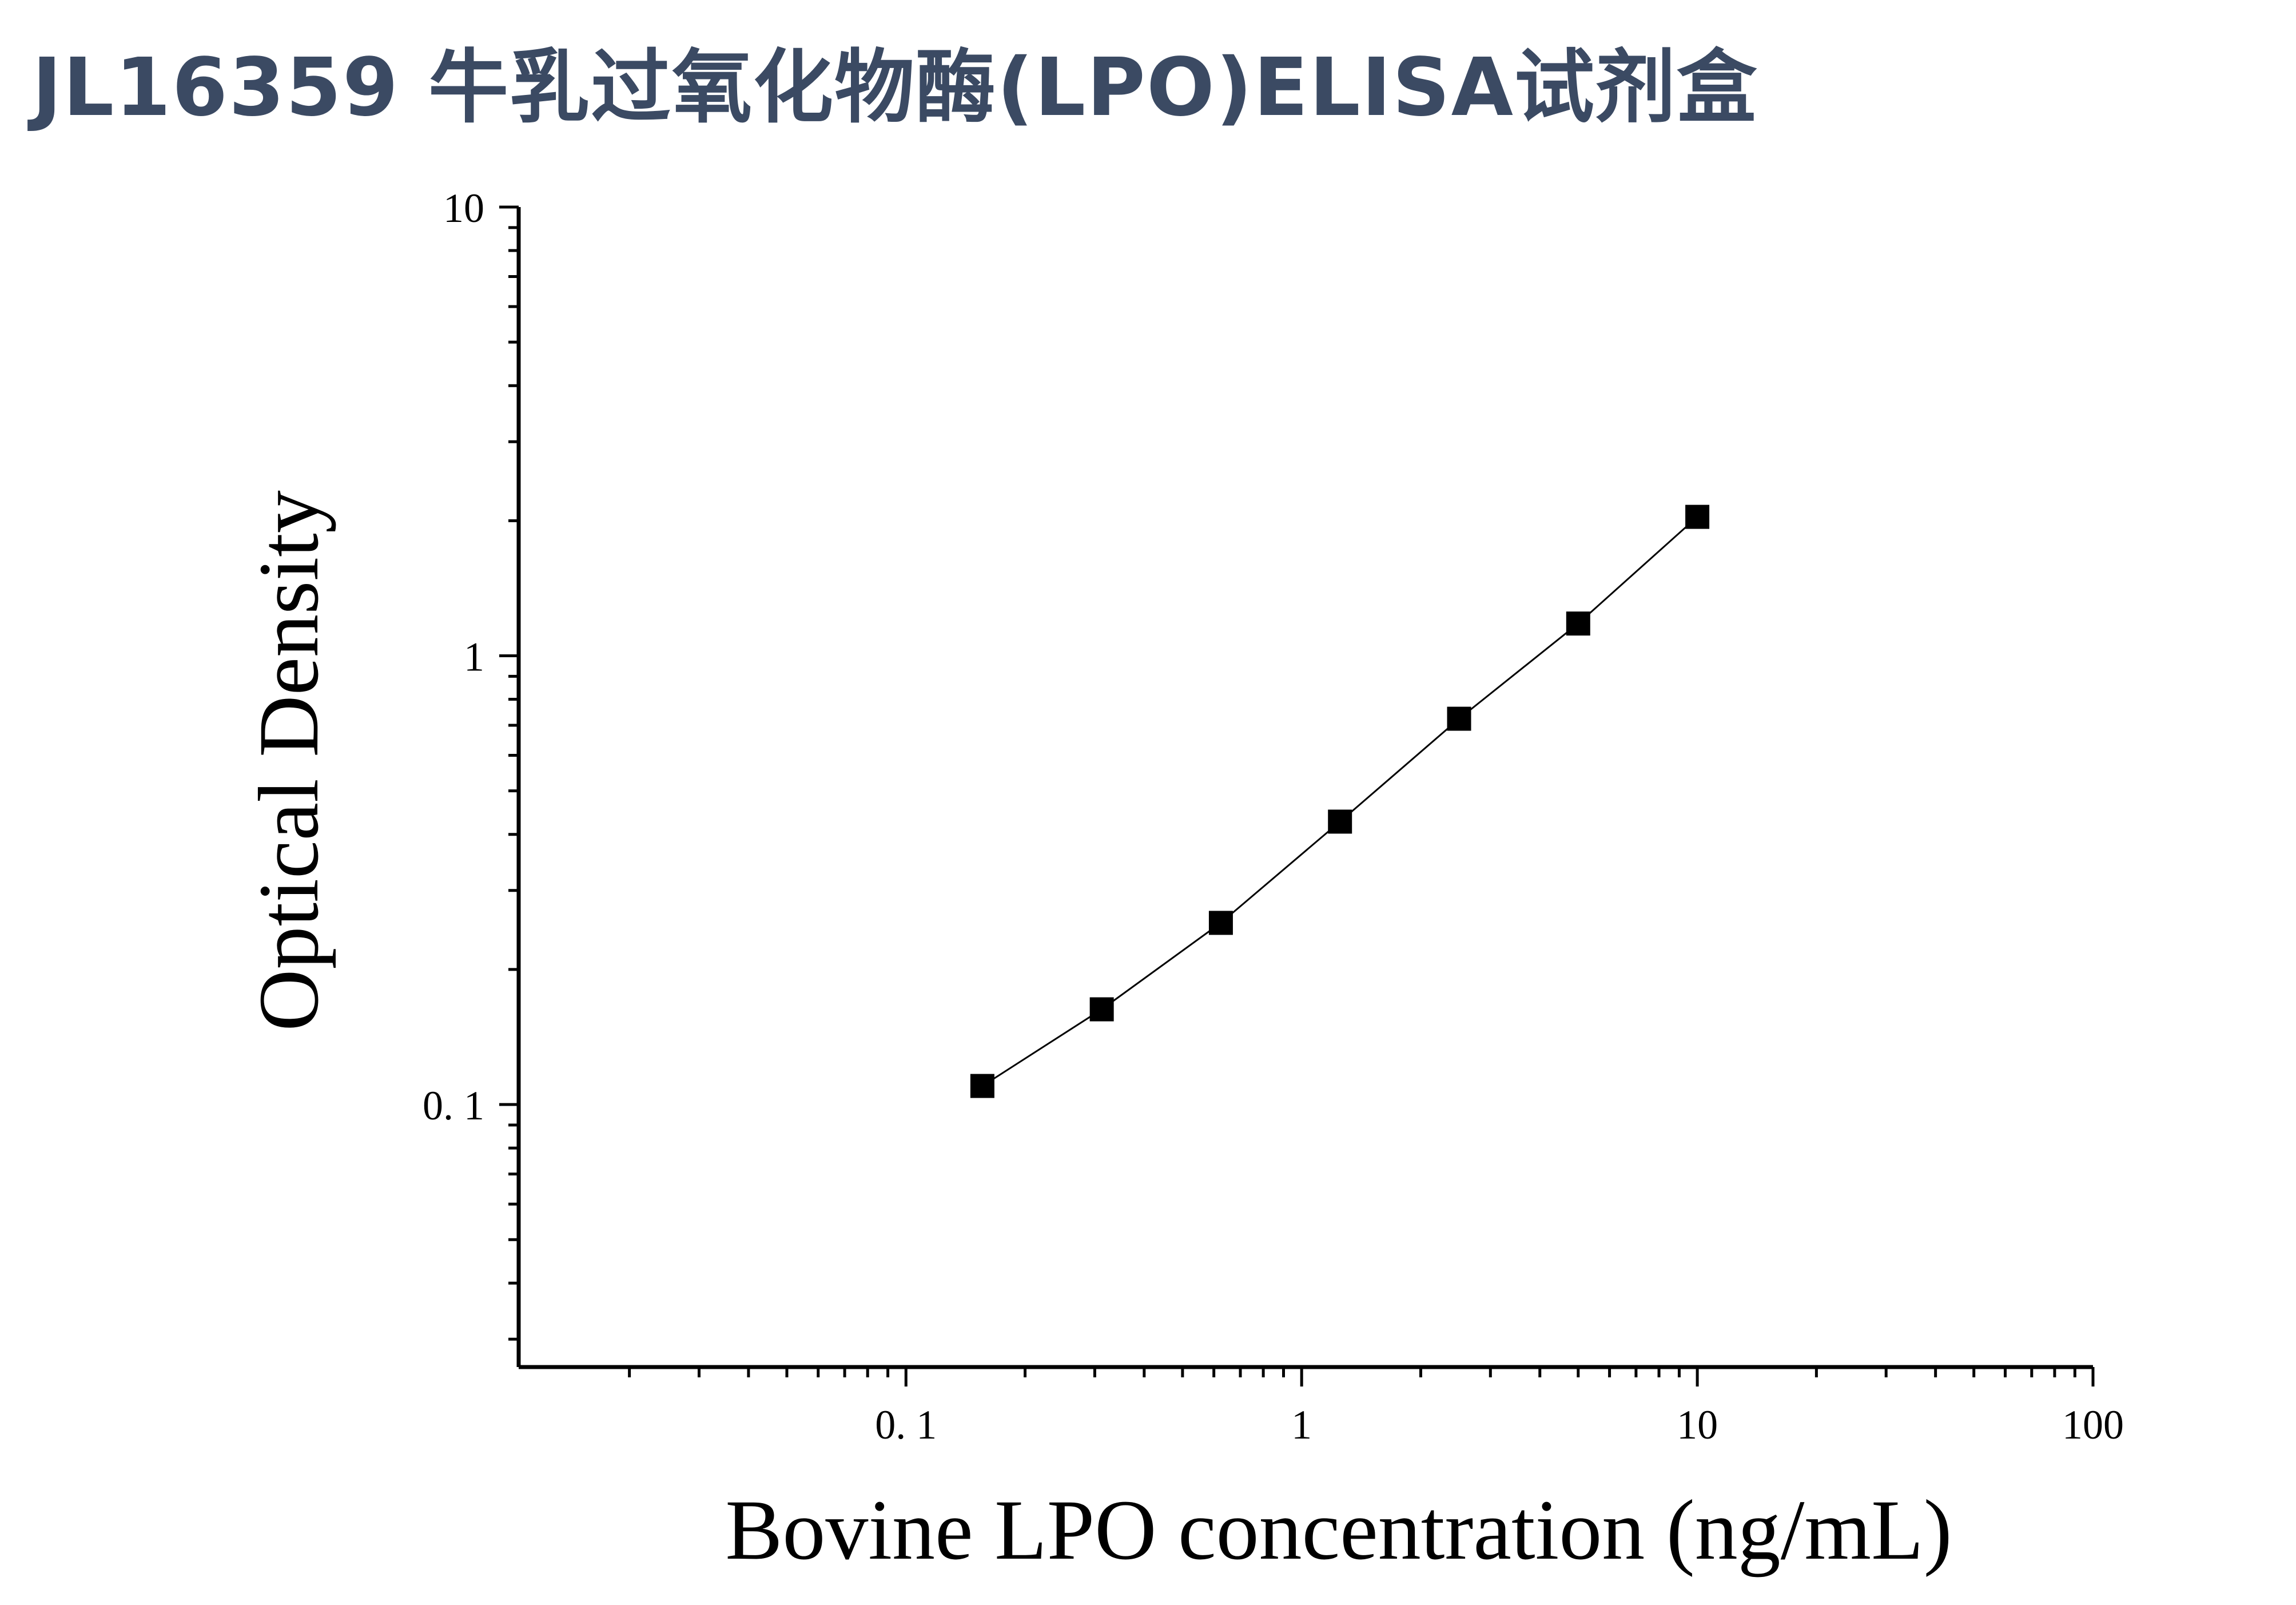  What do you see at coordinates (2093, 1425) in the screenshot?
I see `x-tick-label: 100` at bounding box center [2093, 1425].